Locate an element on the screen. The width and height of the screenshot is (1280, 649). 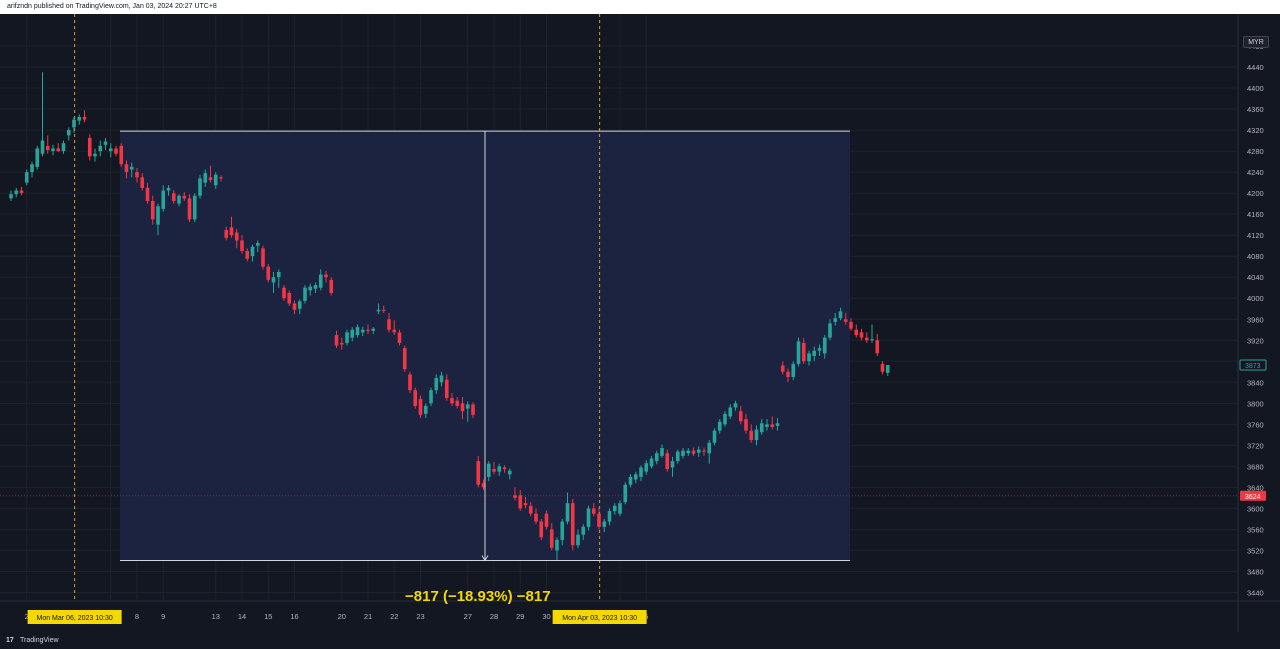
current-price-label: 3624 is located at coordinates (1253, 497).